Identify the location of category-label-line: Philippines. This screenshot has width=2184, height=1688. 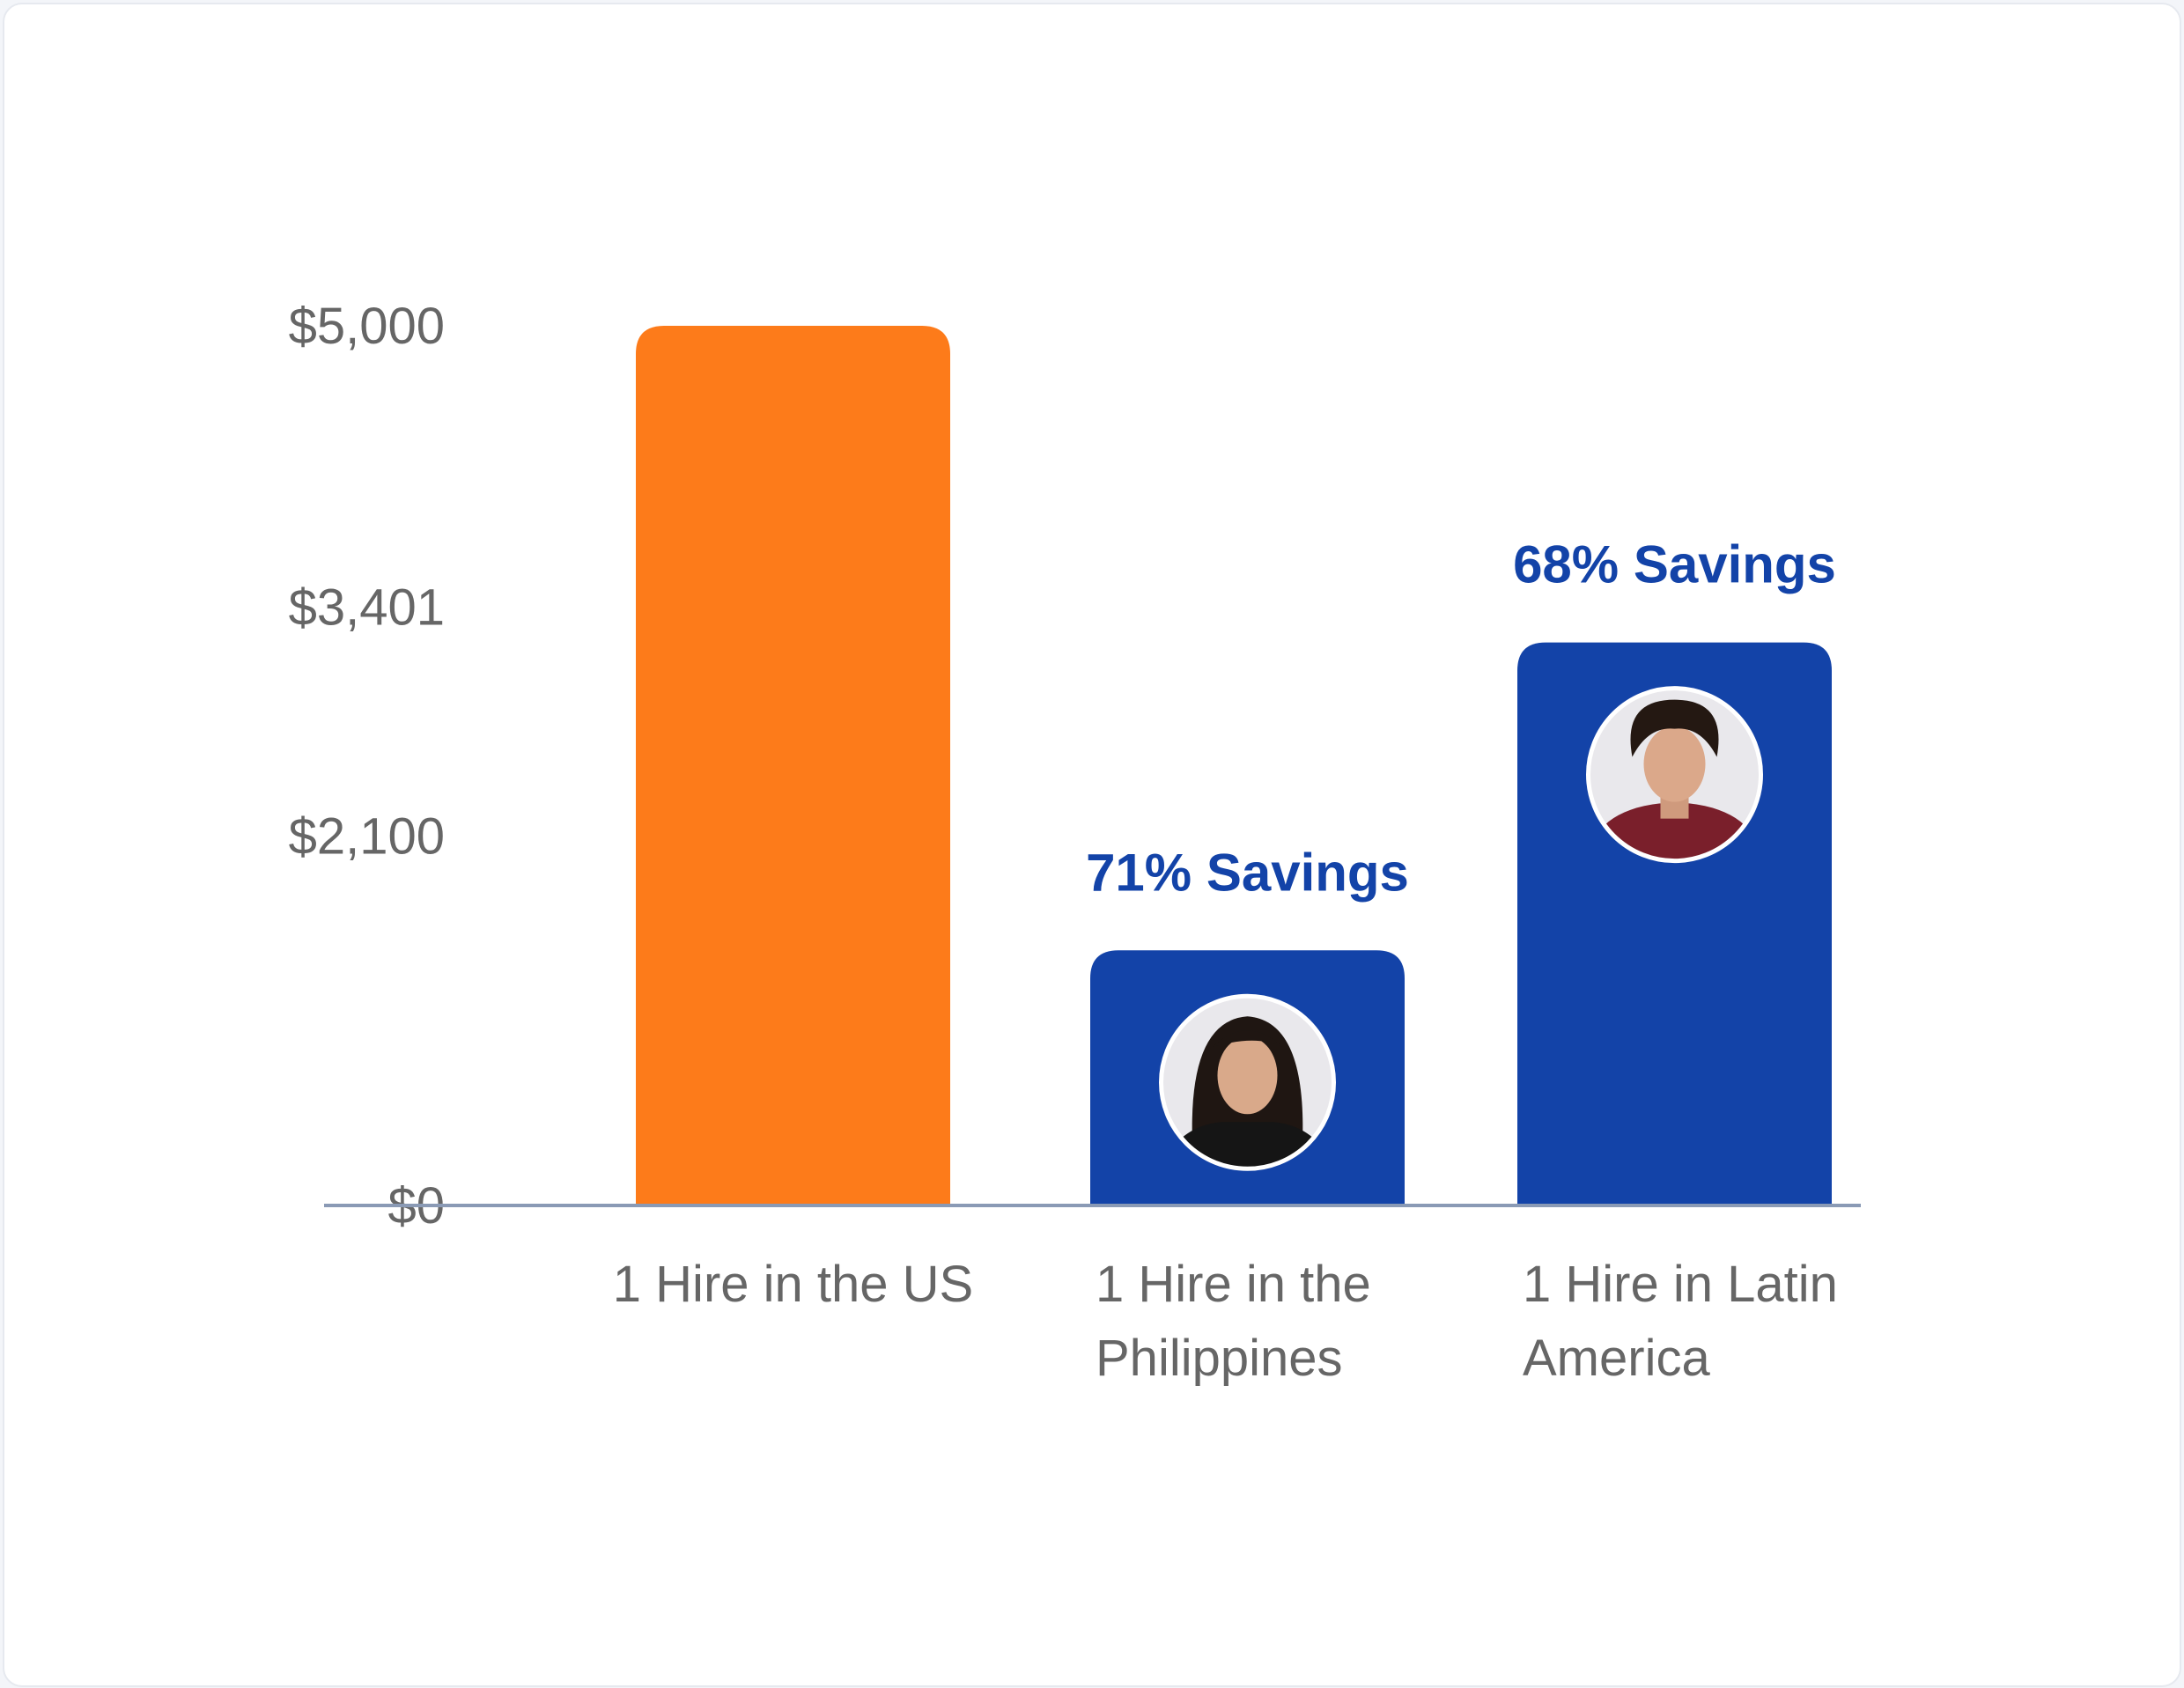
(1219, 1358).